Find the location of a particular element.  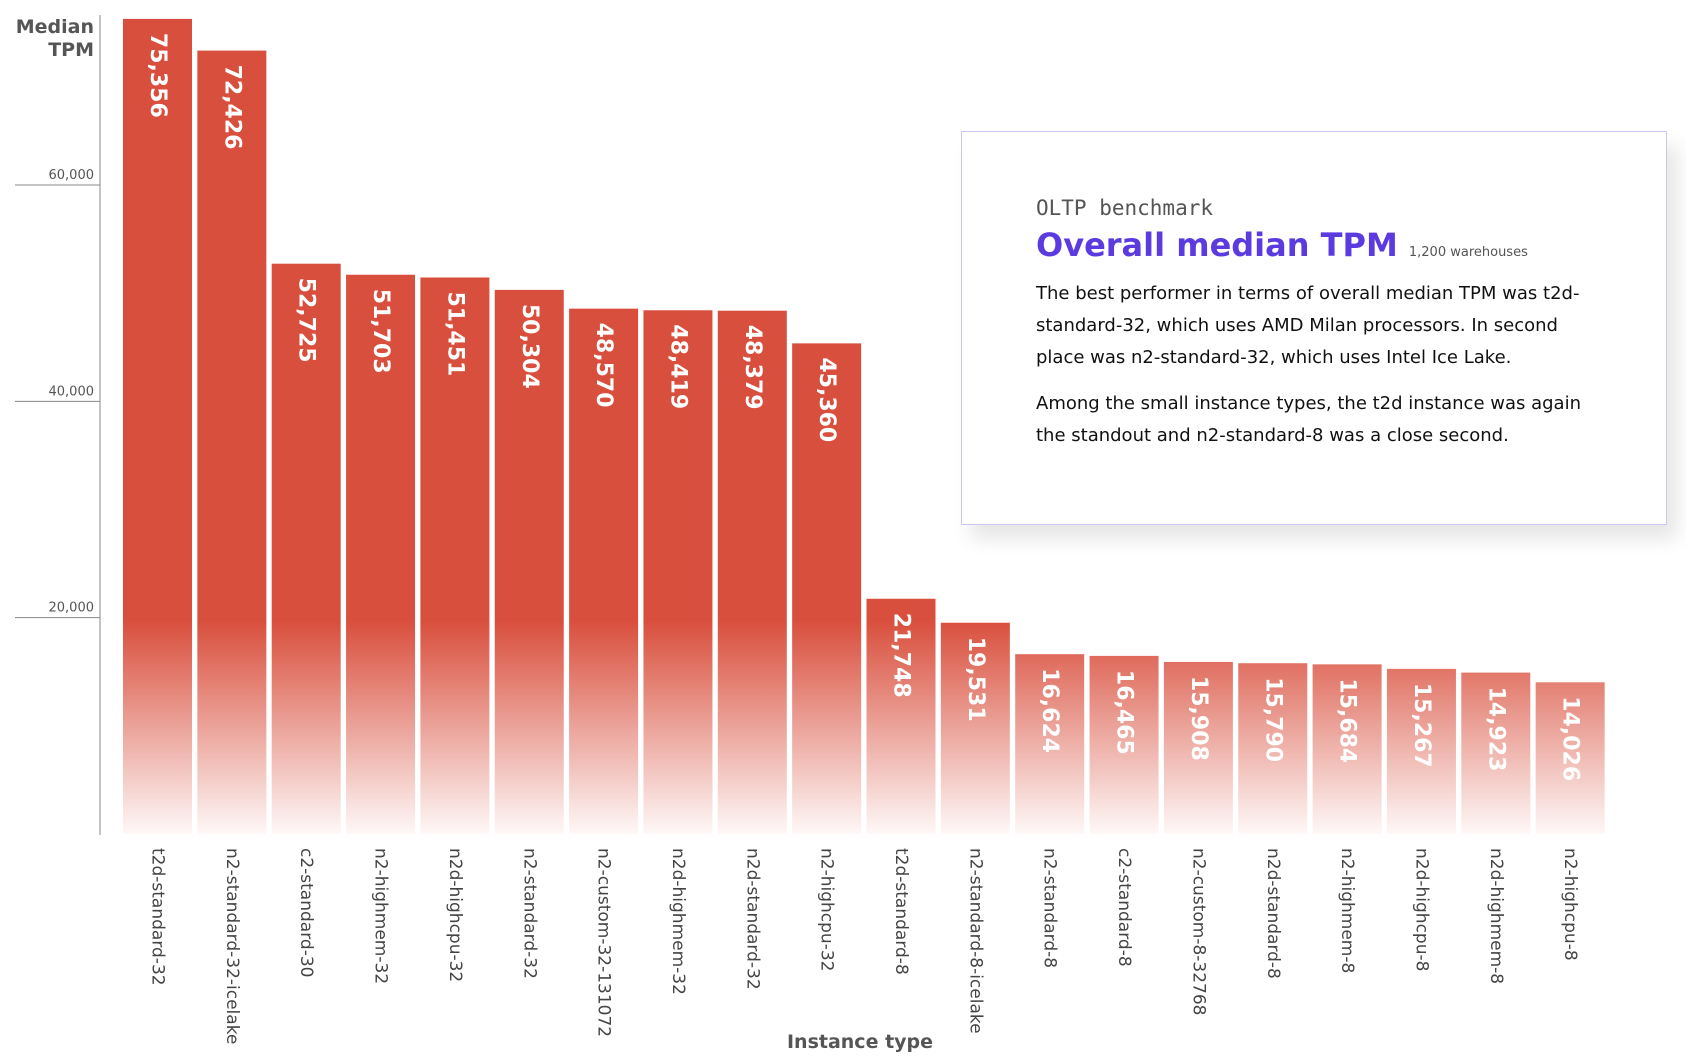

bar-value-label: 50,304 is located at coordinates (529, 346).